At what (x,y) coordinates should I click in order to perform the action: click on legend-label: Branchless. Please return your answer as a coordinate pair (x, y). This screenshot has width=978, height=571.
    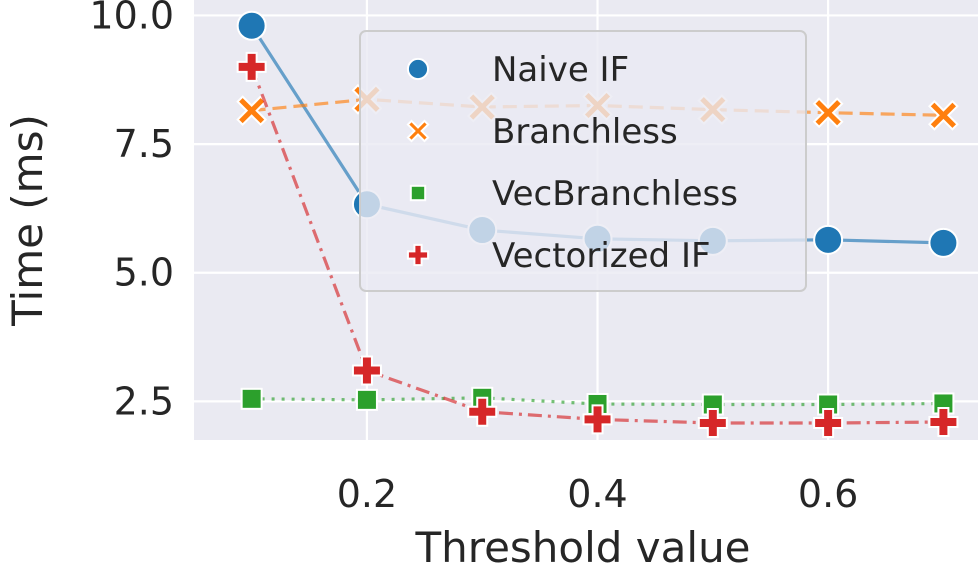
    Looking at the image, I should click on (585, 132).